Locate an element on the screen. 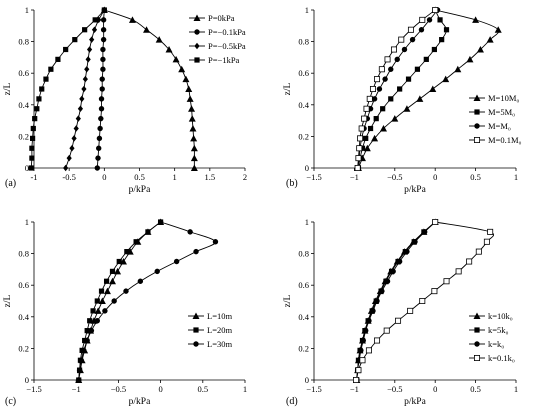 This screenshot has height=416, width=550. x-axis-title: p/kPa is located at coordinates (140, 402).